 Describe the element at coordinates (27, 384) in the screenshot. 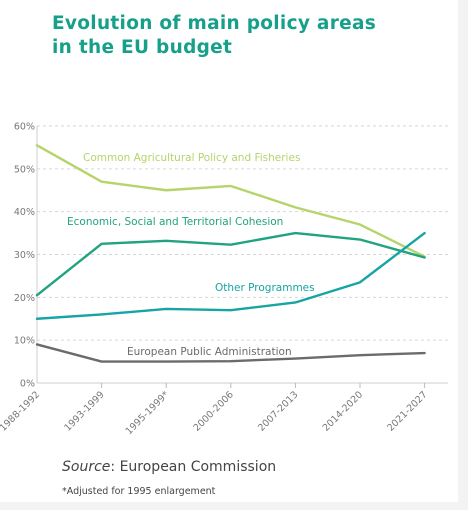

I see `y-tick-label: 0%` at that location.